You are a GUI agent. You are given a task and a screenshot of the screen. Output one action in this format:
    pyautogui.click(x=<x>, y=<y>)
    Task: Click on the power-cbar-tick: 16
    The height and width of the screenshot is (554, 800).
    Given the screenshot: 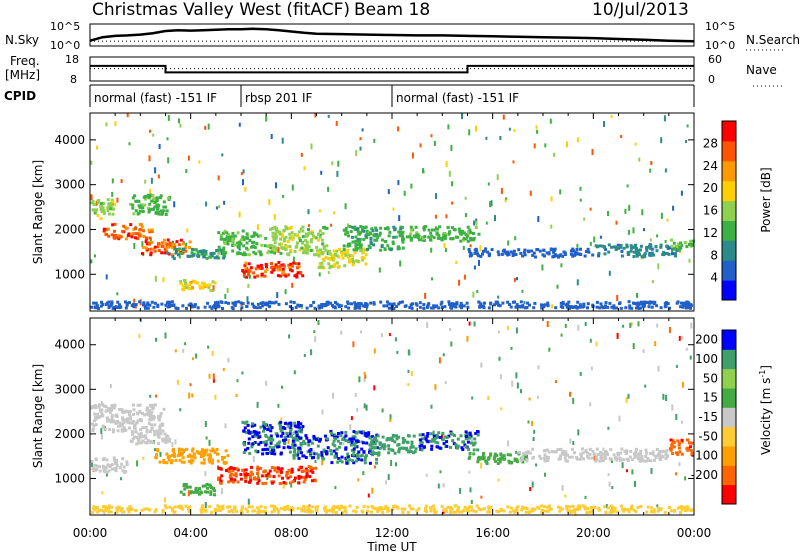 What is the action you would take?
    pyautogui.click(x=710, y=211)
    